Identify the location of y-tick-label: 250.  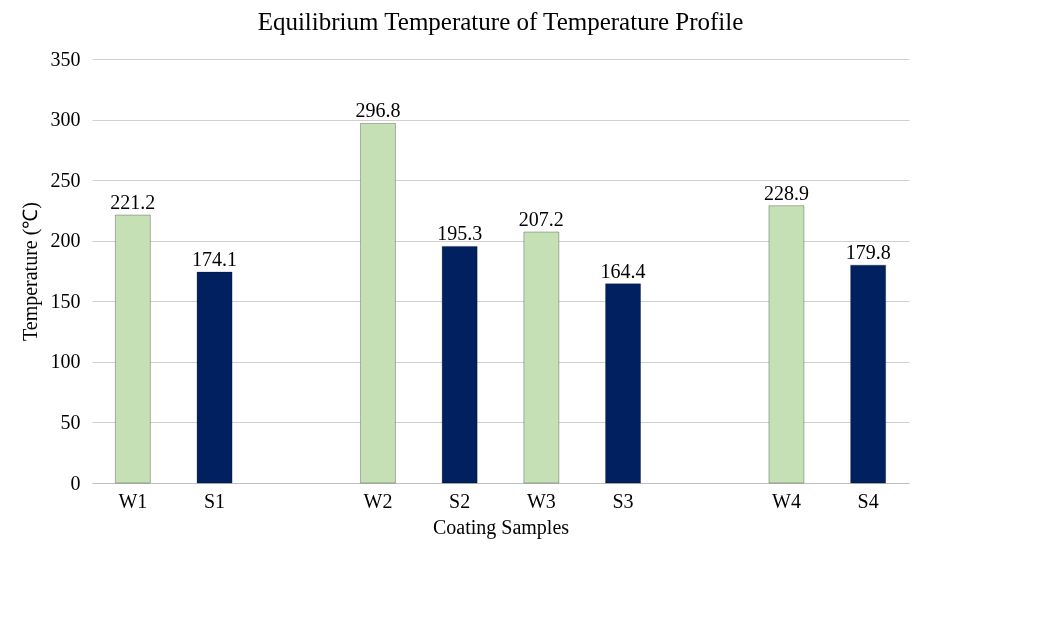
(65, 179).